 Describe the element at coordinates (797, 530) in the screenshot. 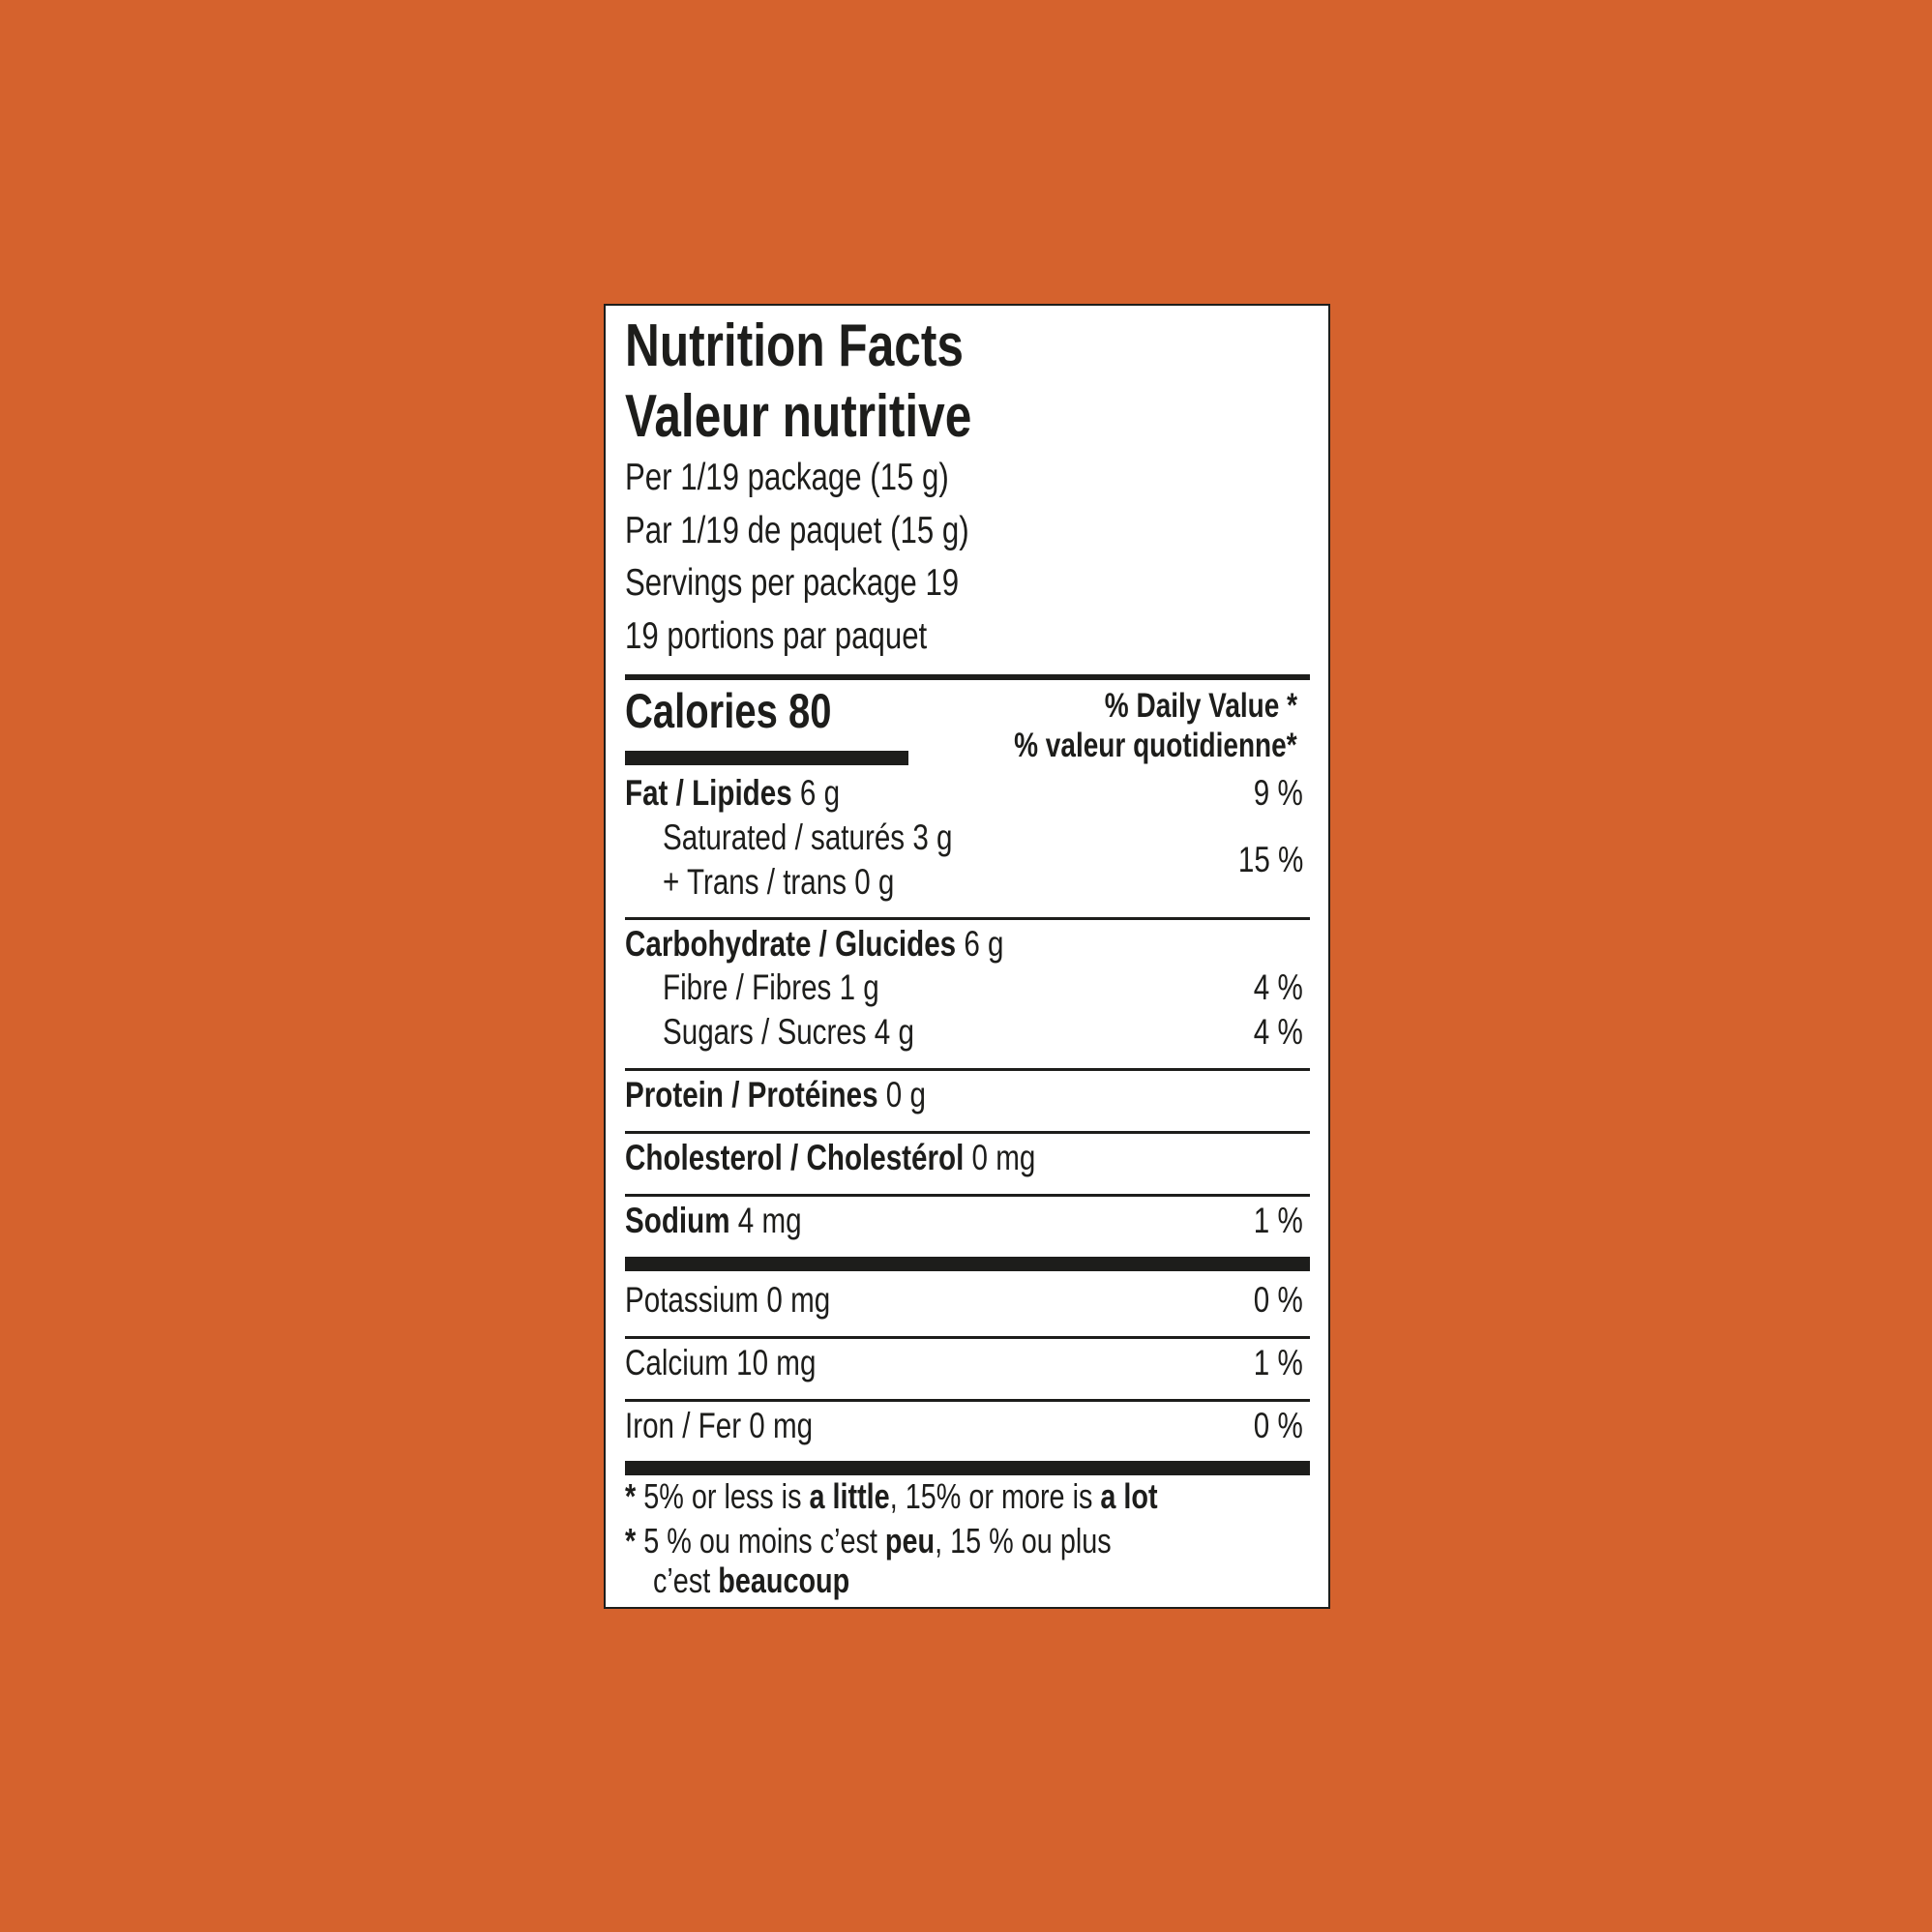

I see `serving-size-fr: Par 1/19 de paquet (15 g)` at that location.